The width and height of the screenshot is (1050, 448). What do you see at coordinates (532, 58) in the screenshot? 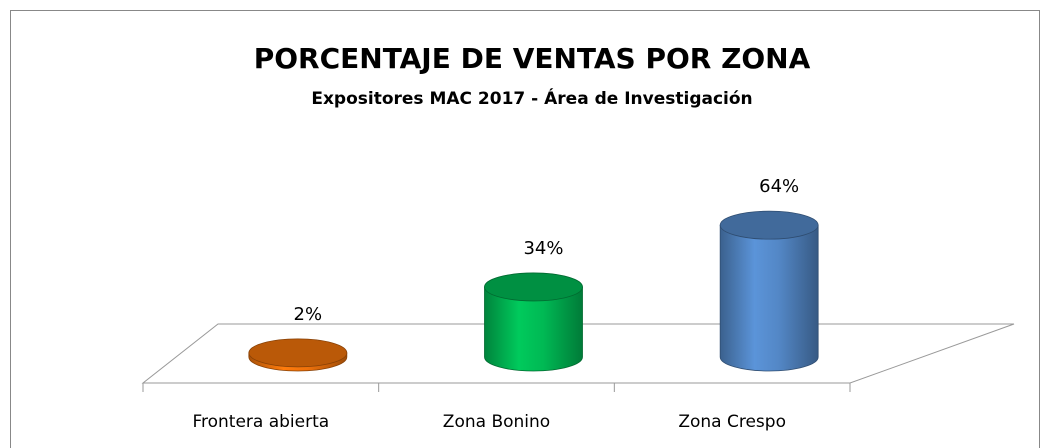
I see `chart-title: PORCENTAJE DE VENTAS POR ZONA` at bounding box center [532, 58].